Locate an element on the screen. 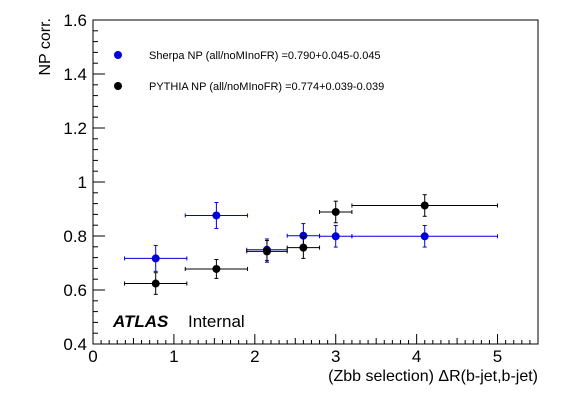  y-axis: 0.4 0.6 0.8 1 1.2 1.4 1.6 is located at coordinates (84, 182).